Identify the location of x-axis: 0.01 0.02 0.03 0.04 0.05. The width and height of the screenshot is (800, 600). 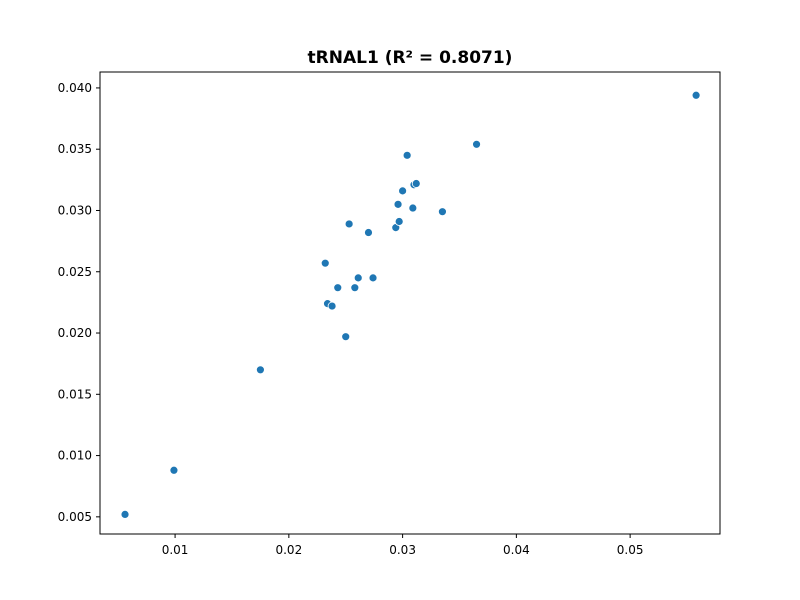
(403, 545).